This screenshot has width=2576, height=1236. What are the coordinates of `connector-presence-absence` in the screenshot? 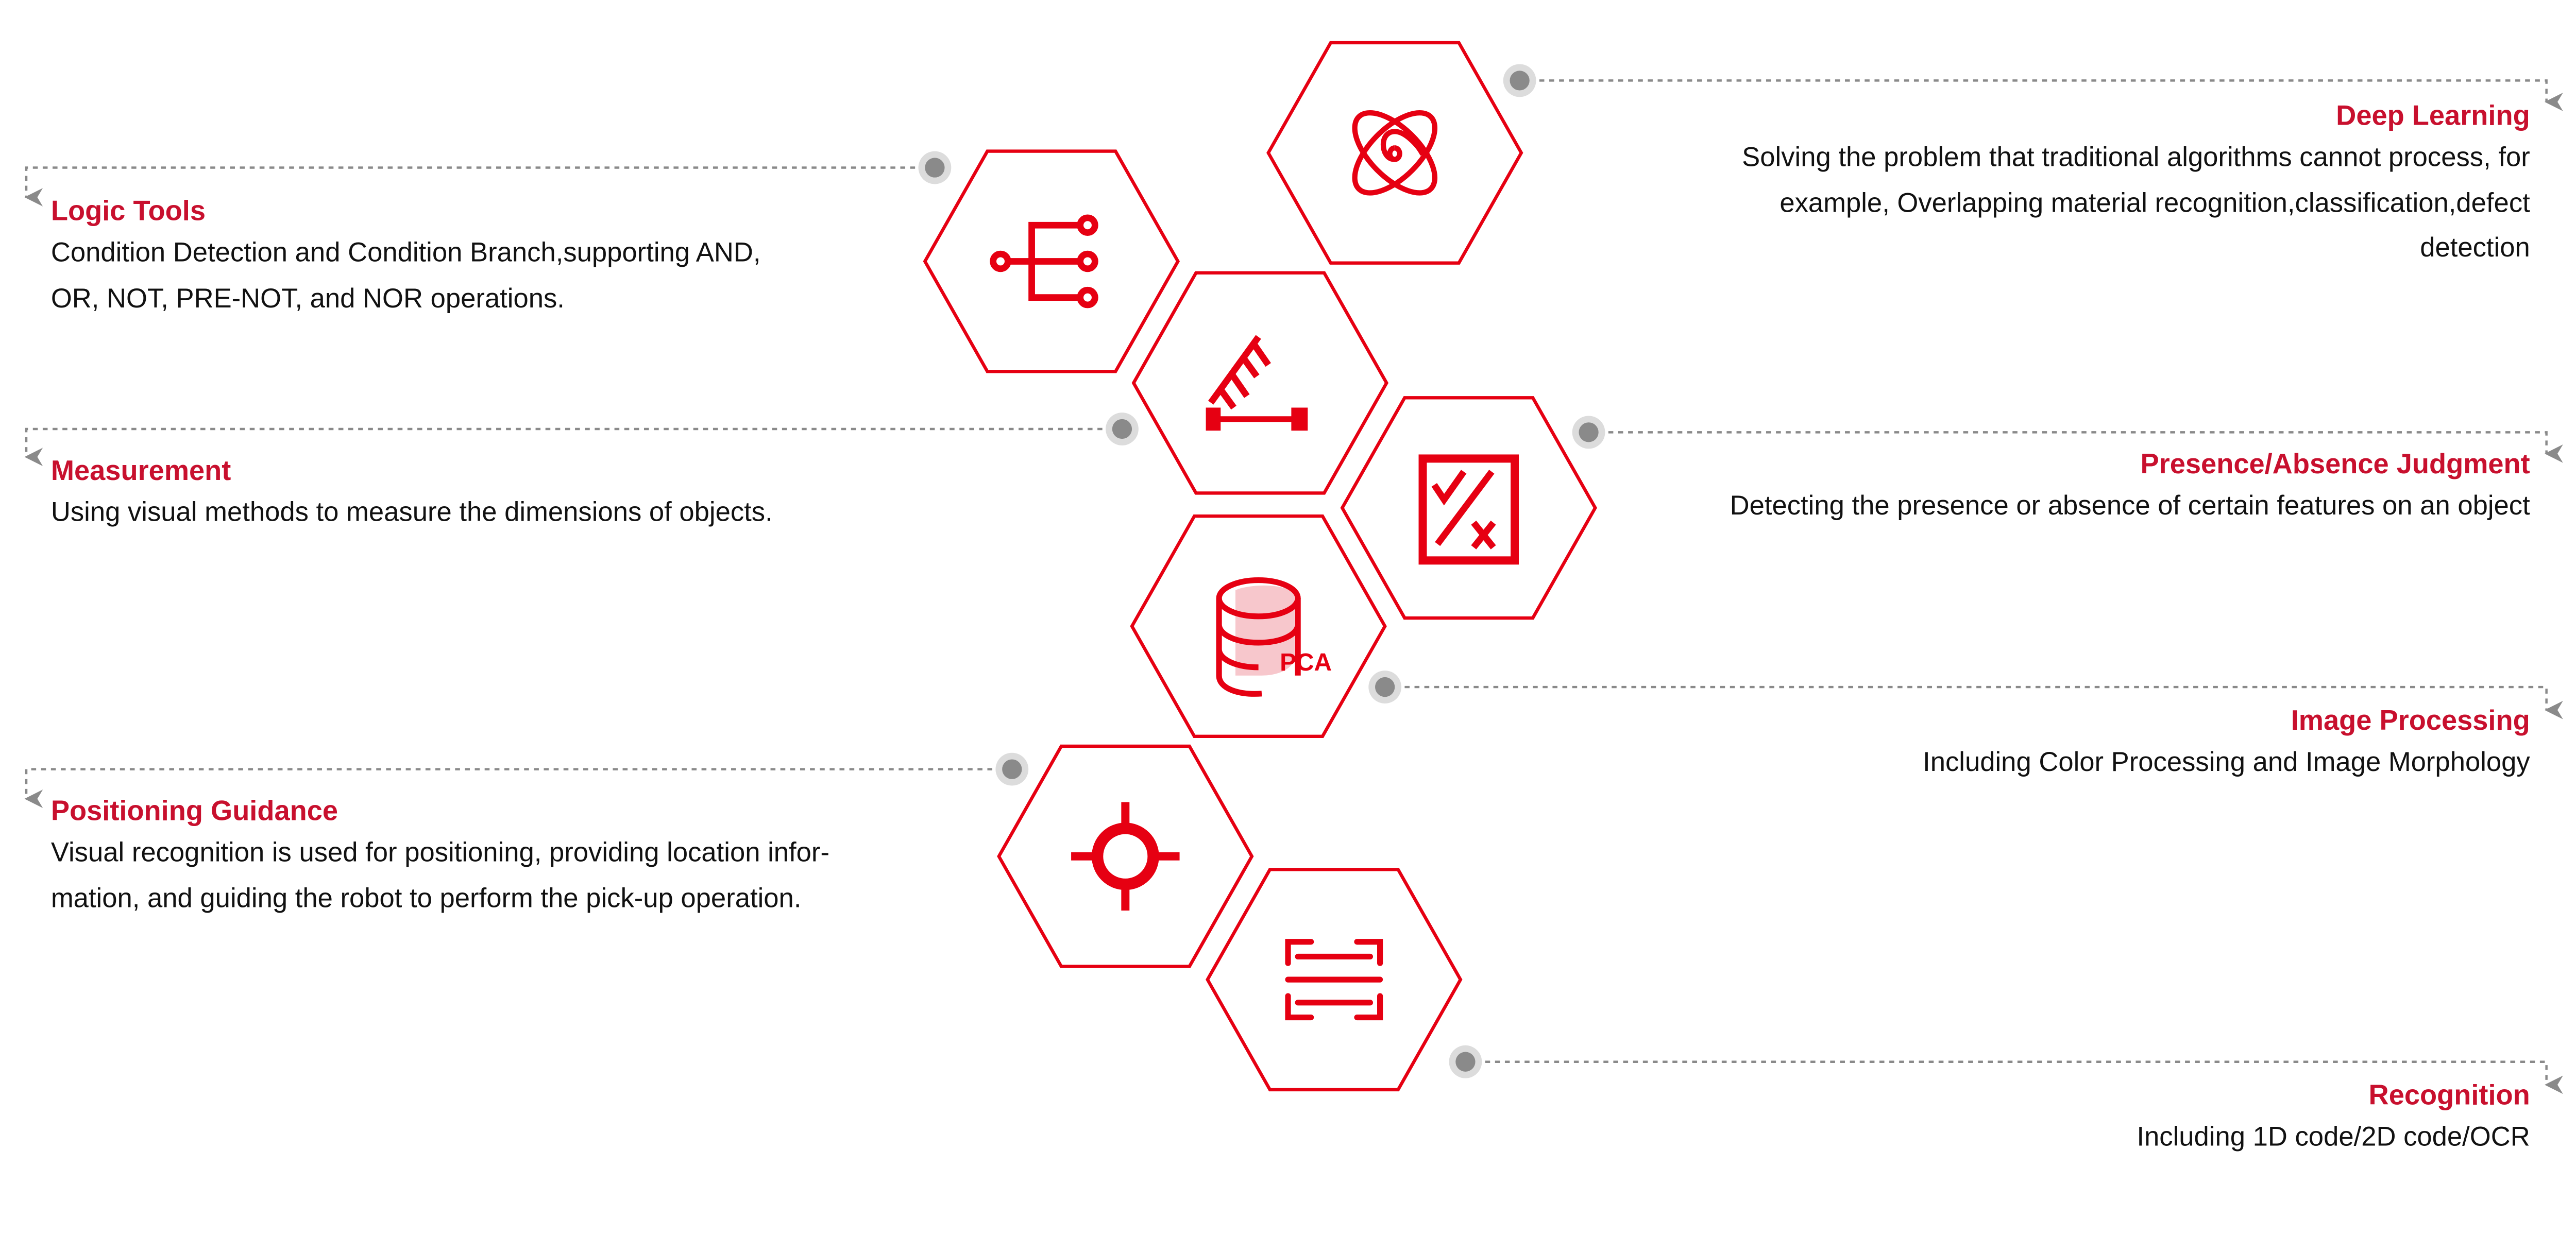 It's located at (2067, 439).